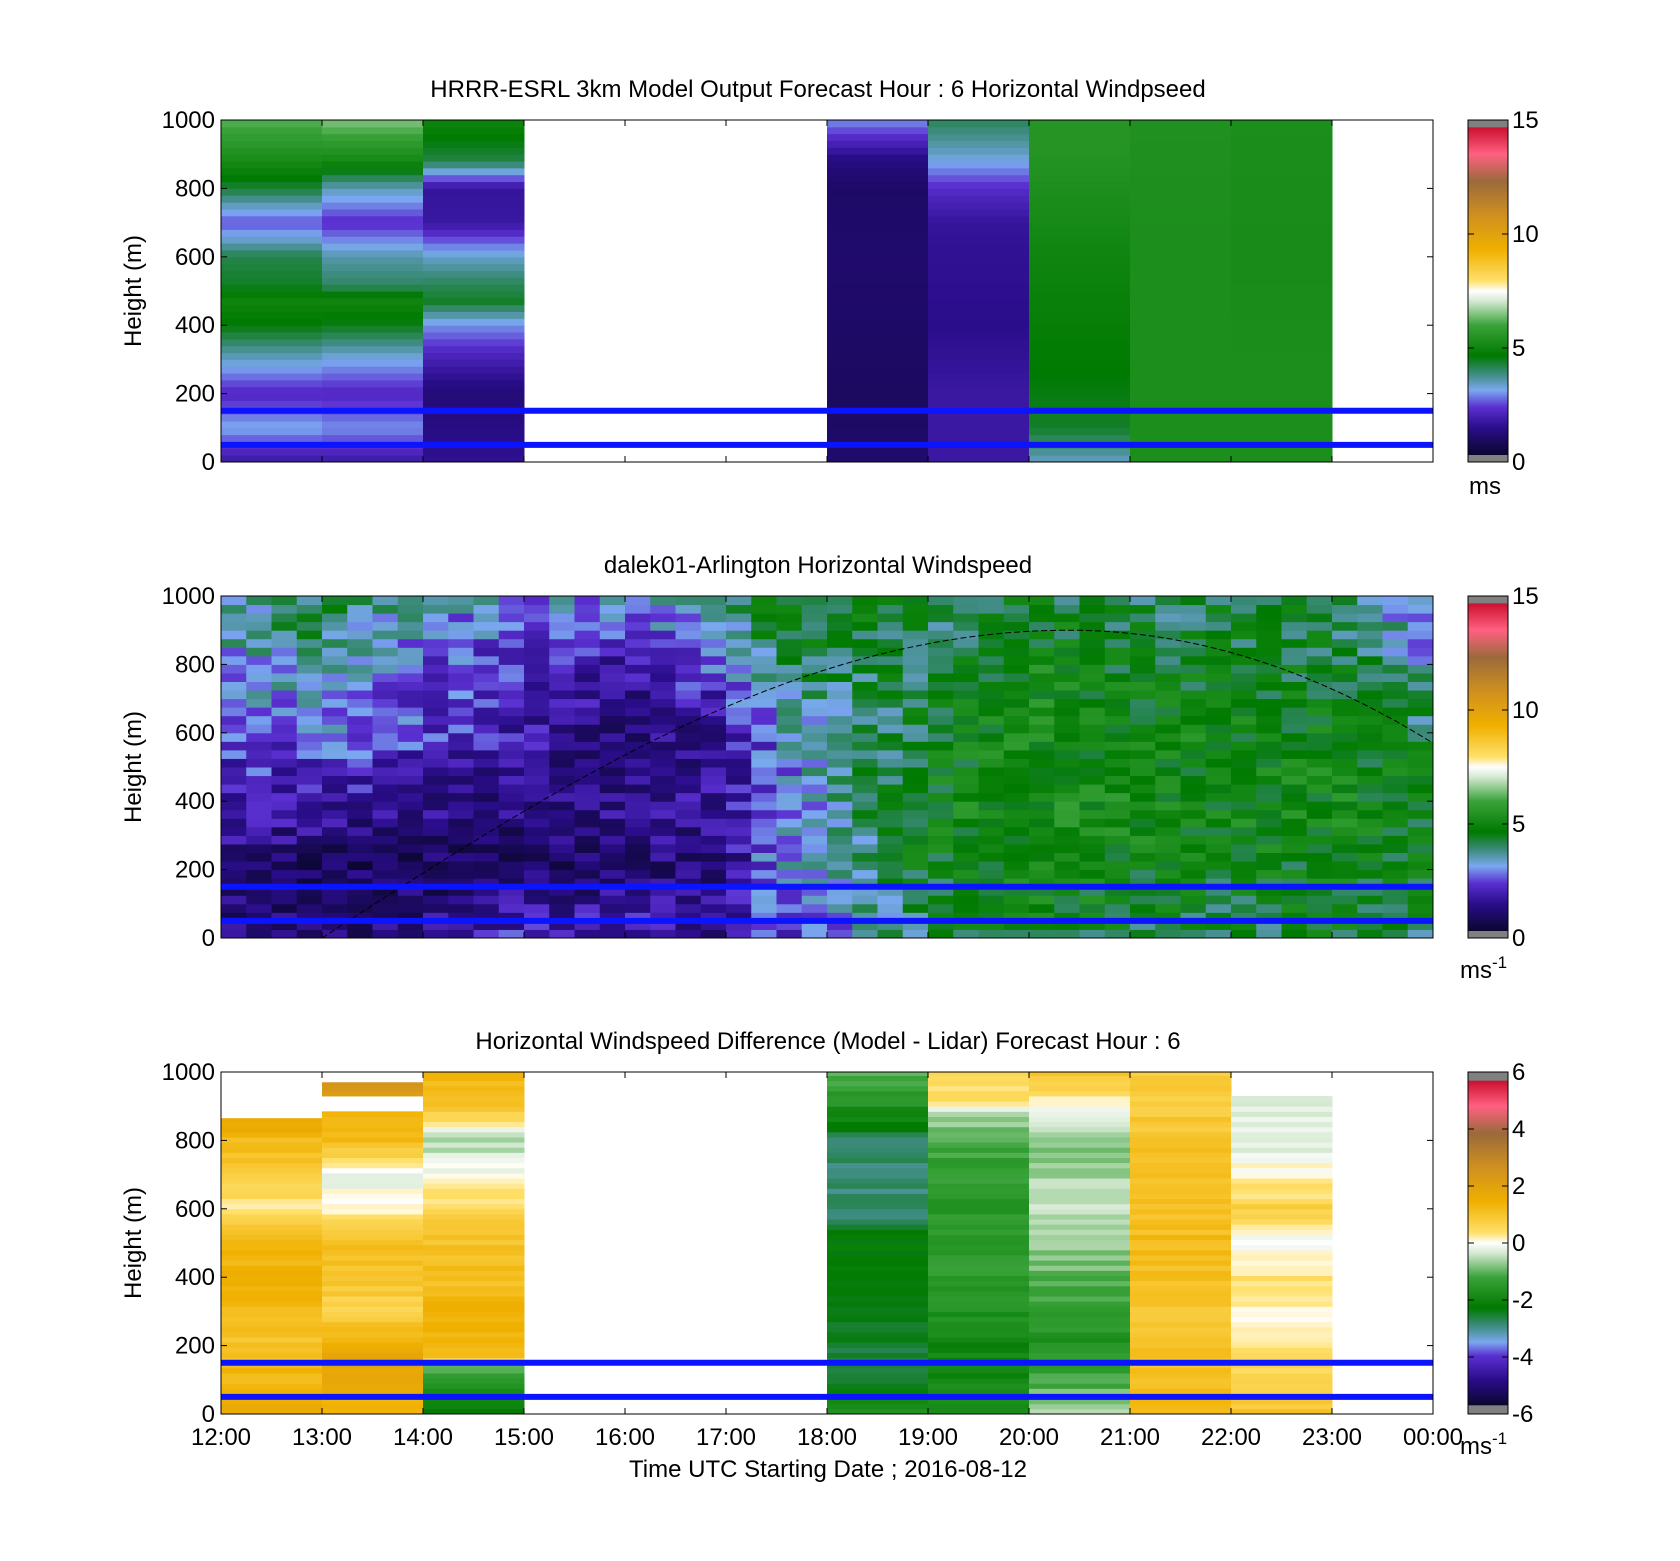  What do you see at coordinates (188, 120) in the screenshot?
I see `y-tick-label: 1000` at bounding box center [188, 120].